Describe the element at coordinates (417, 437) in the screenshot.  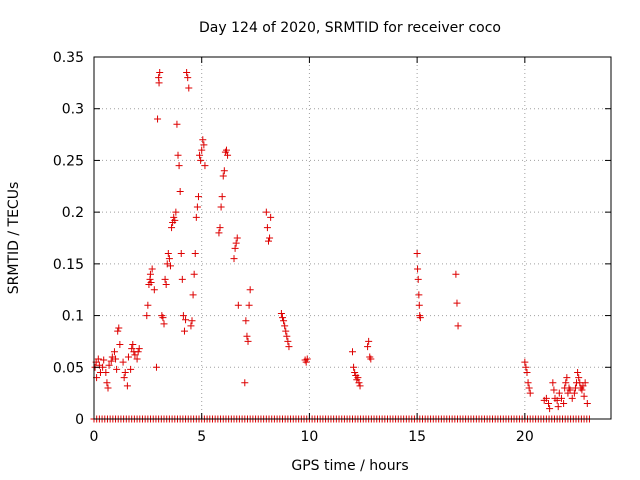
I see `x-tick-label: 15` at that location.